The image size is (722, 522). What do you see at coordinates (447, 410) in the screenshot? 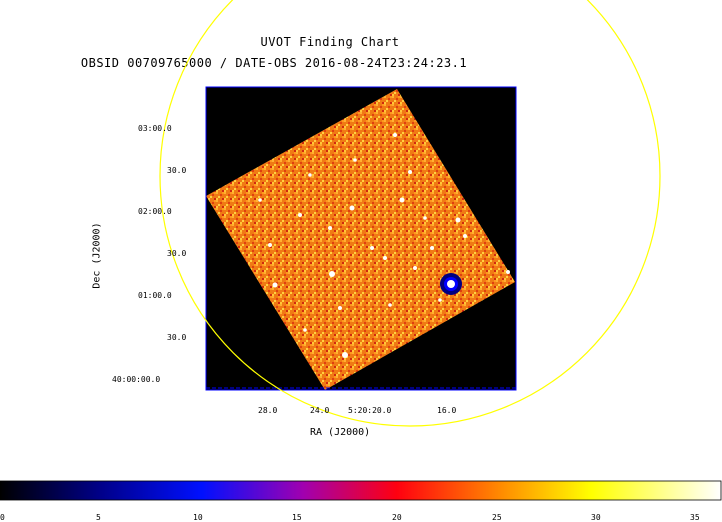
I see `x-tick-label: 16.0` at bounding box center [447, 410].